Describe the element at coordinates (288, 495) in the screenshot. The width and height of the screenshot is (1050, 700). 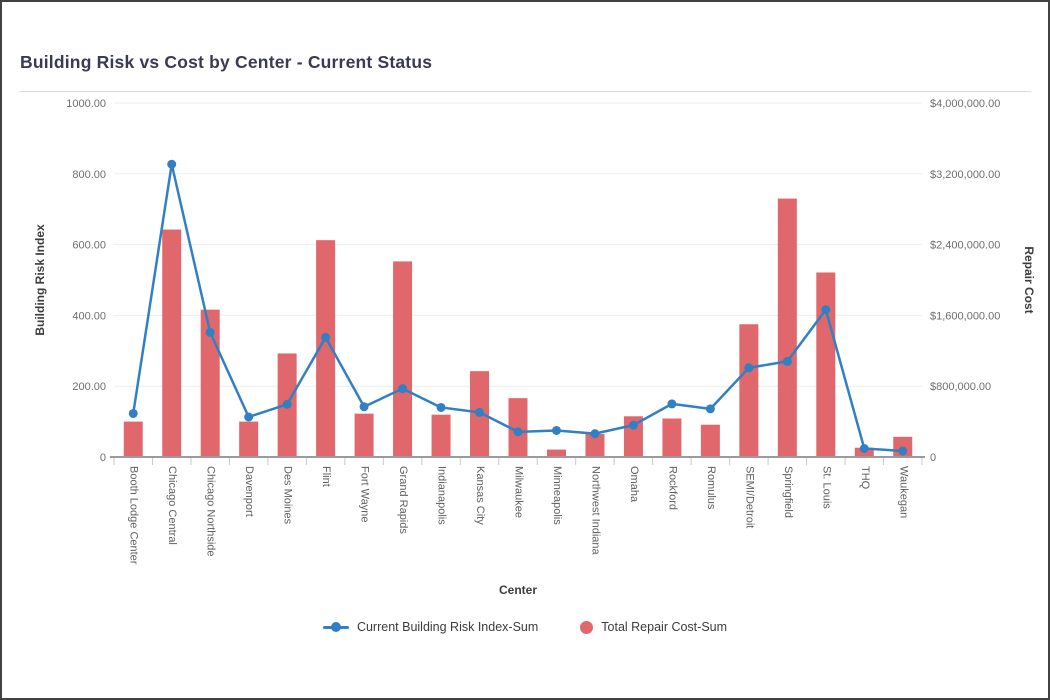
I see `x-label-des-moines: Des Moines` at that location.